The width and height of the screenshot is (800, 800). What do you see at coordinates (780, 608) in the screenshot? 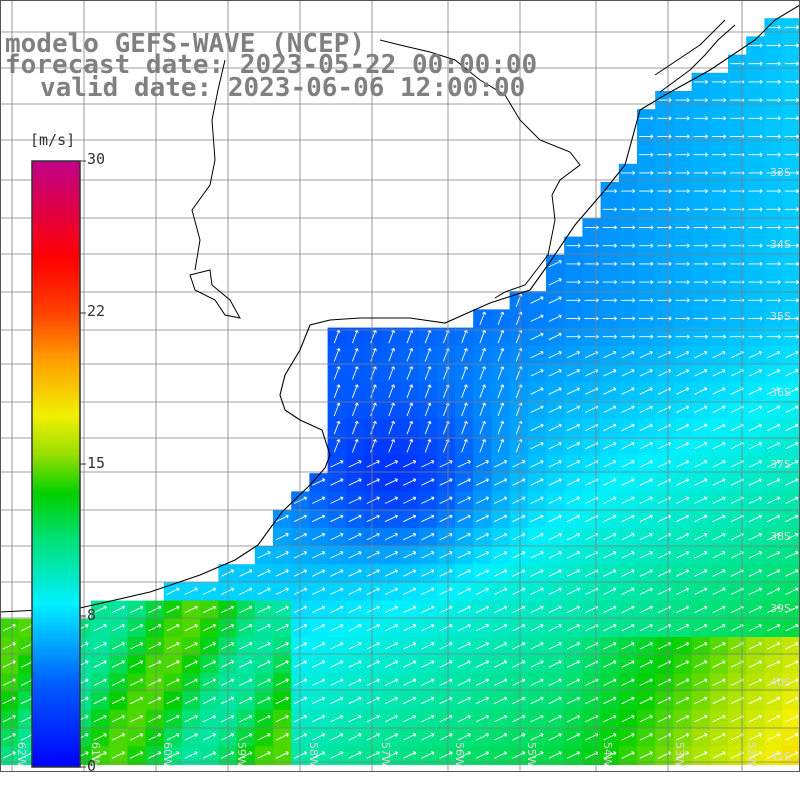
I see `lat-label: 39S` at bounding box center [780, 608].